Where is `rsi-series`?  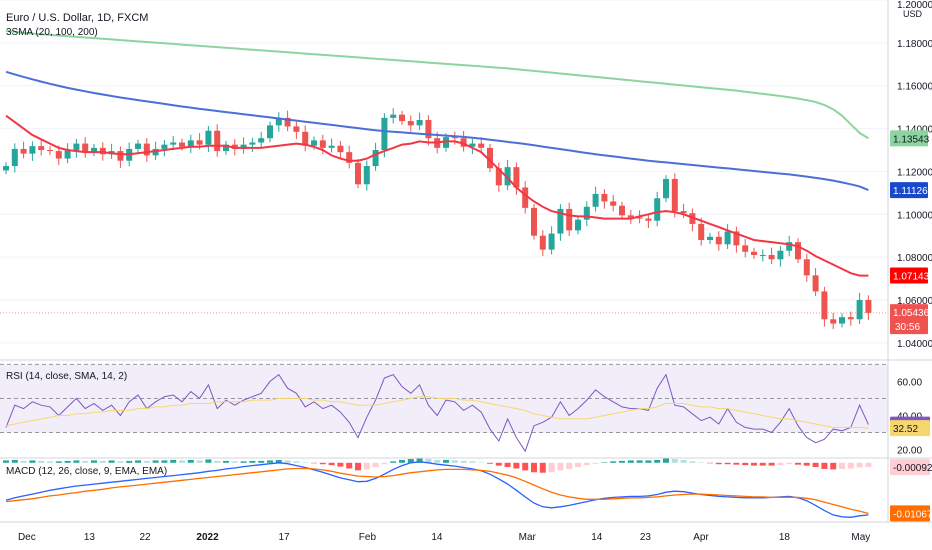
rsi-series is located at coordinates (437, 413).